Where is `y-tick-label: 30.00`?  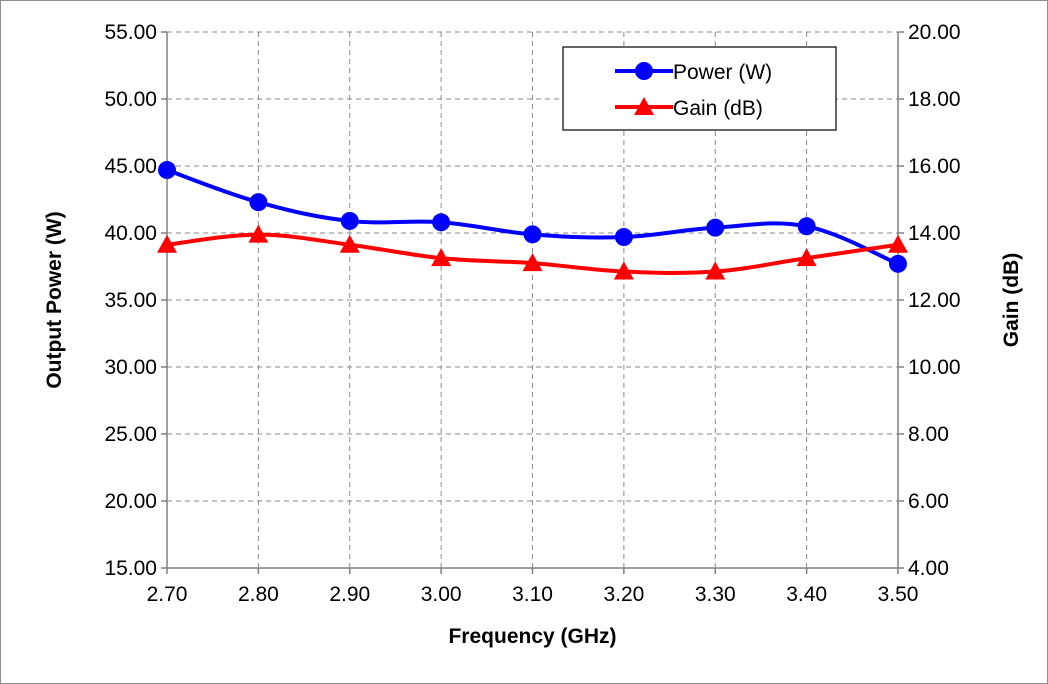
y-tick-label: 30.00 is located at coordinates (130, 367).